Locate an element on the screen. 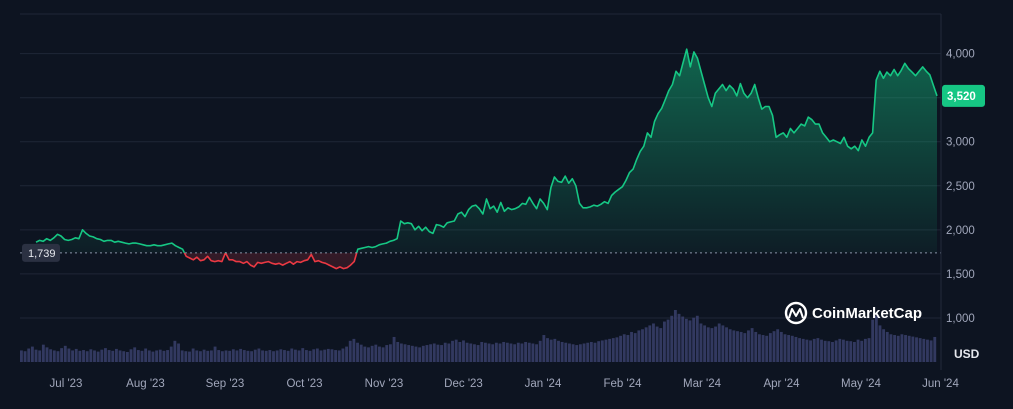 The height and width of the screenshot is (409, 1013). current-price-badge: 3,520 is located at coordinates (963, 95).